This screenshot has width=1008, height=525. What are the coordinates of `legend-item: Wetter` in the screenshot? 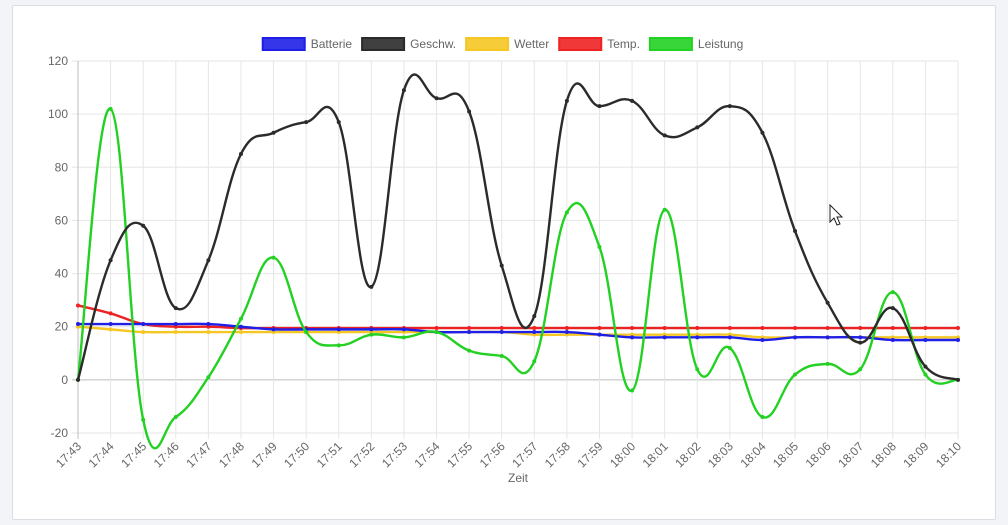 It's located at (507, 44).